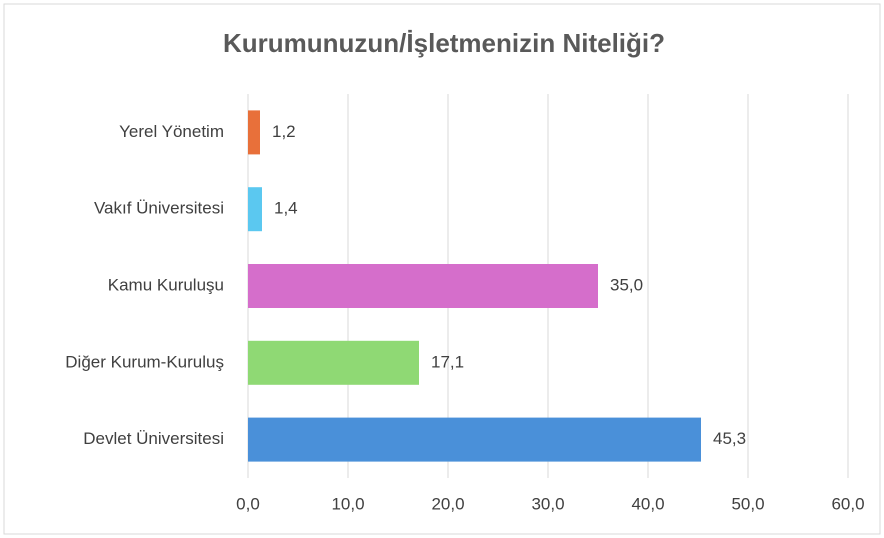  Describe the element at coordinates (166, 284) in the screenshot. I see `y-tick-label: Kamu Kuruluşu` at that location.